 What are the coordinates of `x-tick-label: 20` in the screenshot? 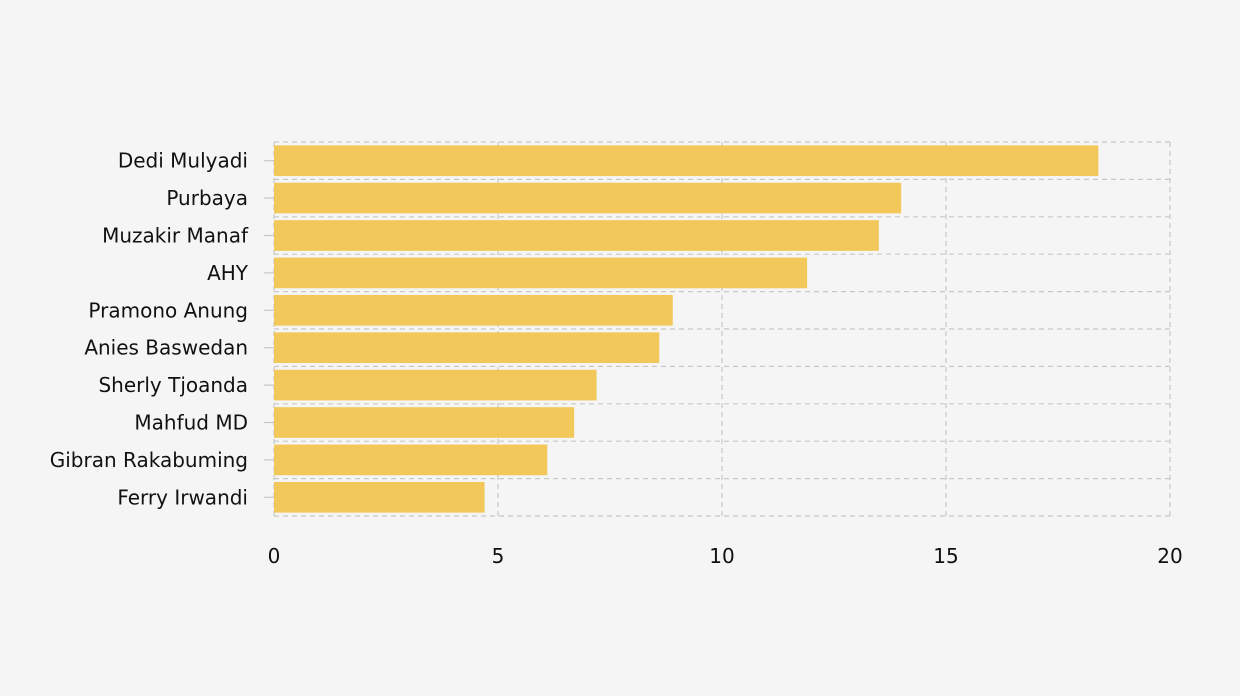 It's located at (1169, 556).